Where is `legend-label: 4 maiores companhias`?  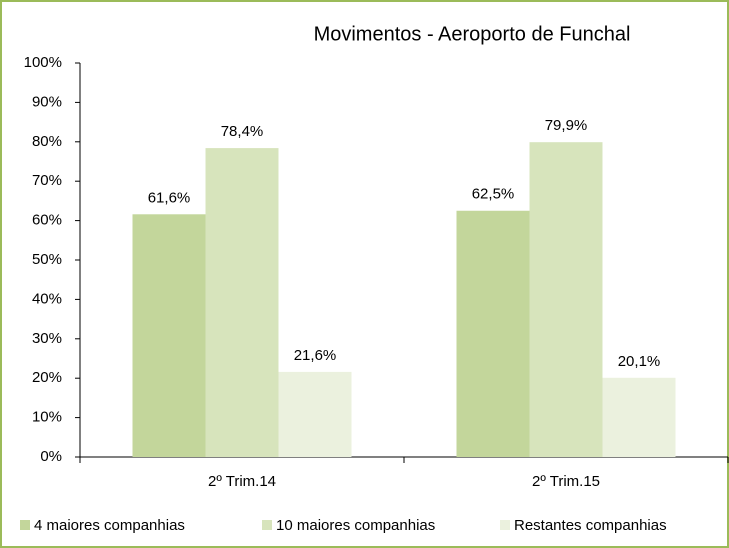 legend-label: 4 maiores companhias is located at coordinates (109, 525).